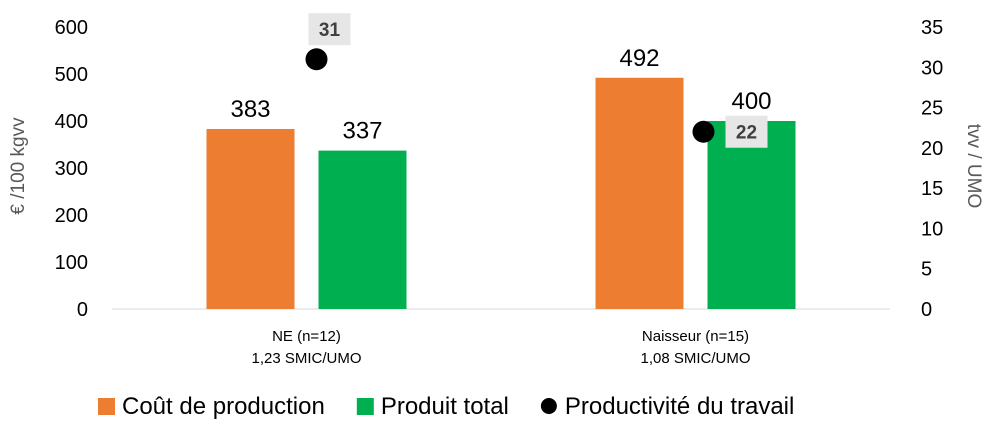 The width and height of the screenshot is (987, 430). Describe the element at coordinates (306, 336) in the screenshot. I see `category-label: NE (n=12)` at that location.